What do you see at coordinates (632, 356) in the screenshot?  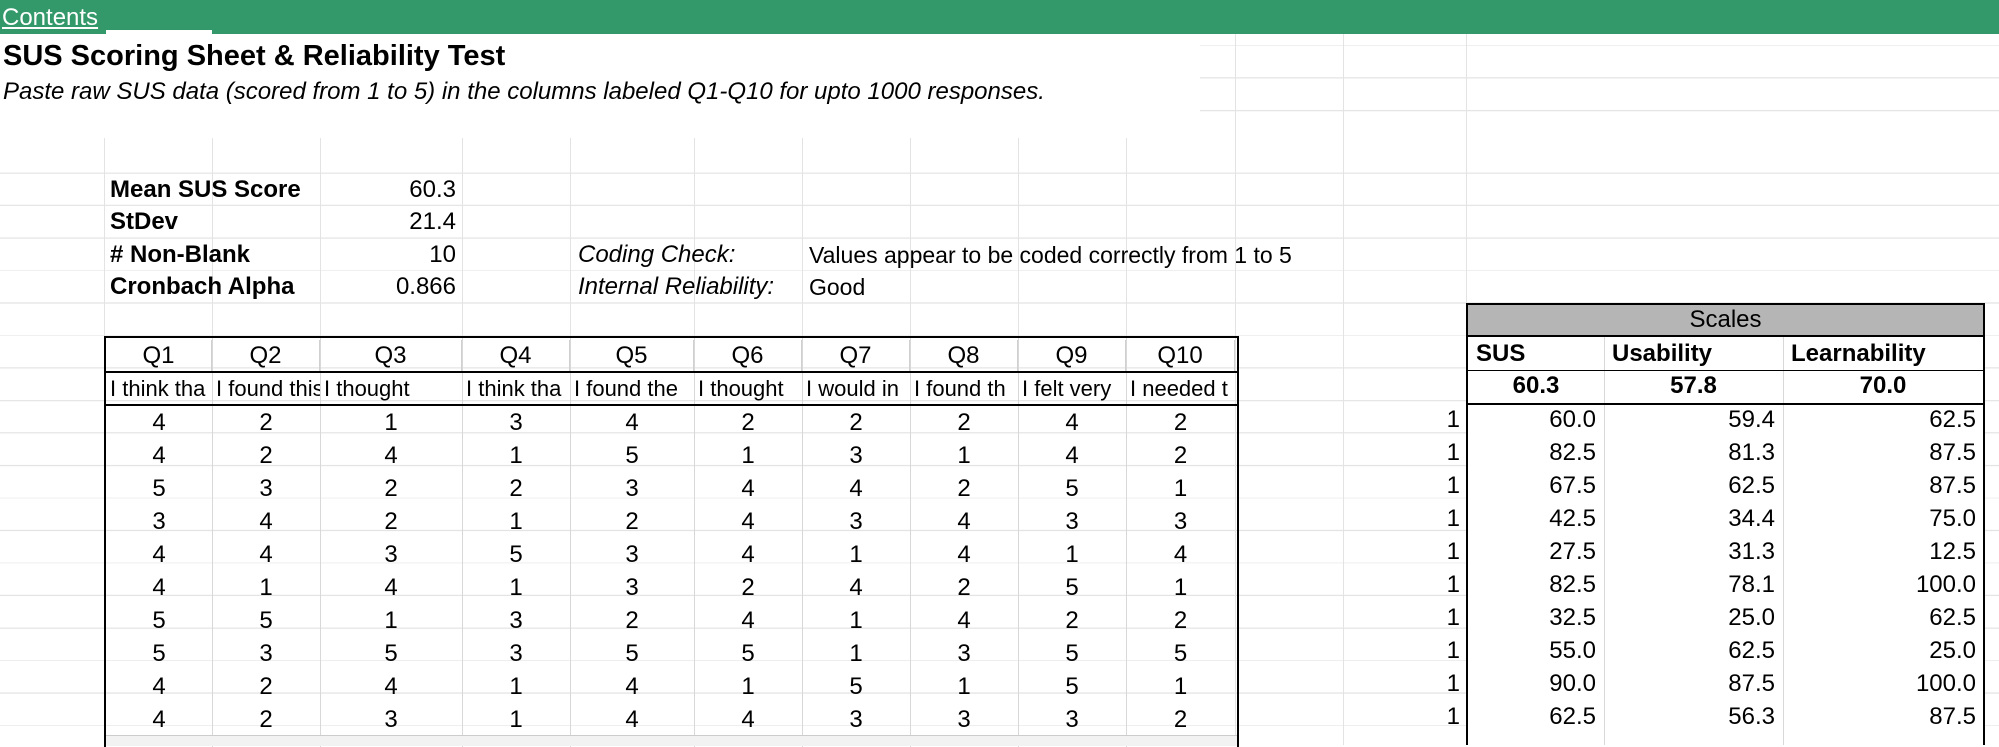 I see `header-q5: Q5` at bounding box center [632, 356].